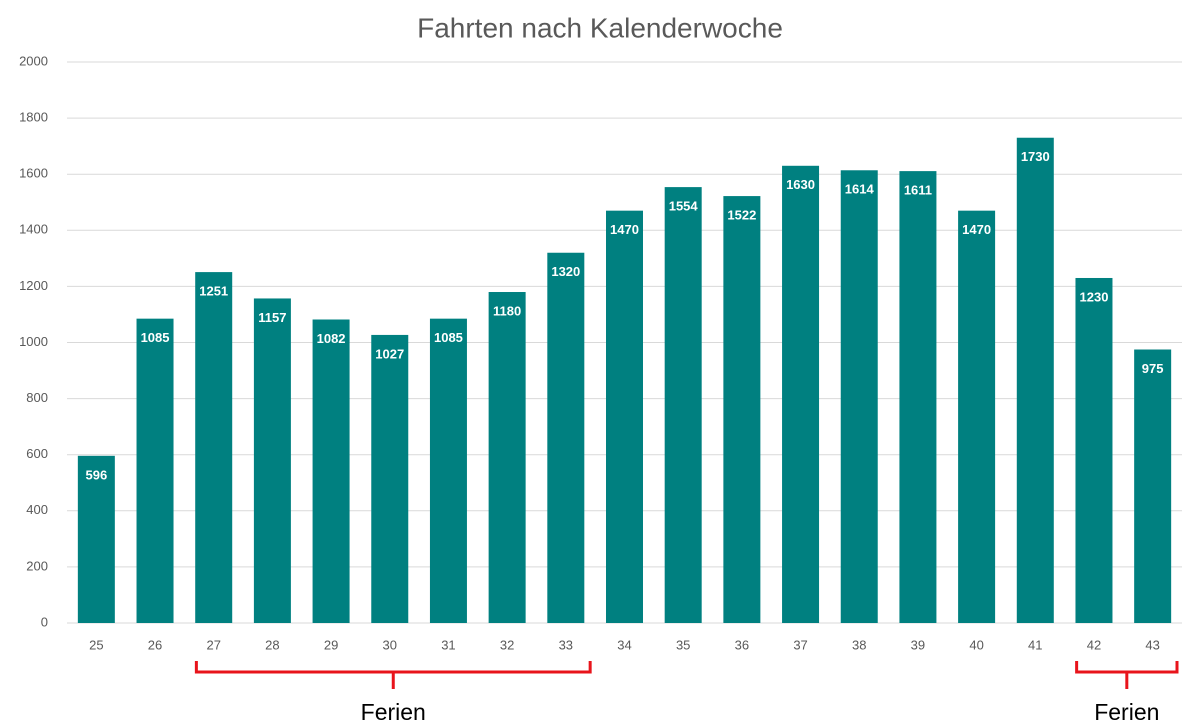  Describe the element at coordinates (566, 644) in the screenshot. I see `x-tick-label: 33` at that location.